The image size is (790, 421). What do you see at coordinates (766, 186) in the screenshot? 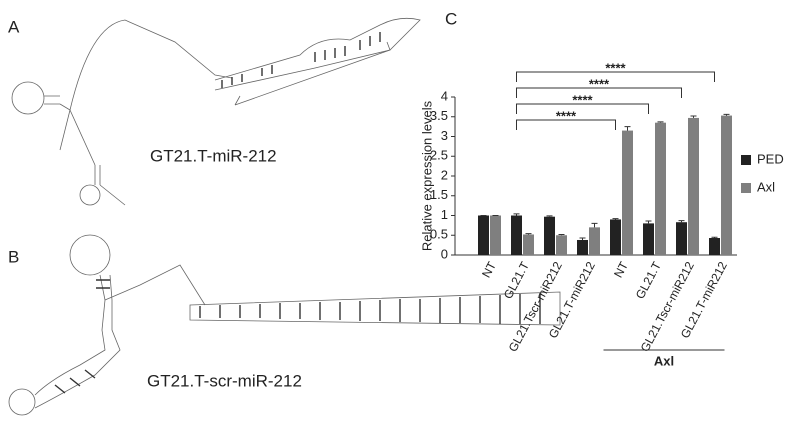
I see `legend-label: Axl` at bounding box center [766, 186].